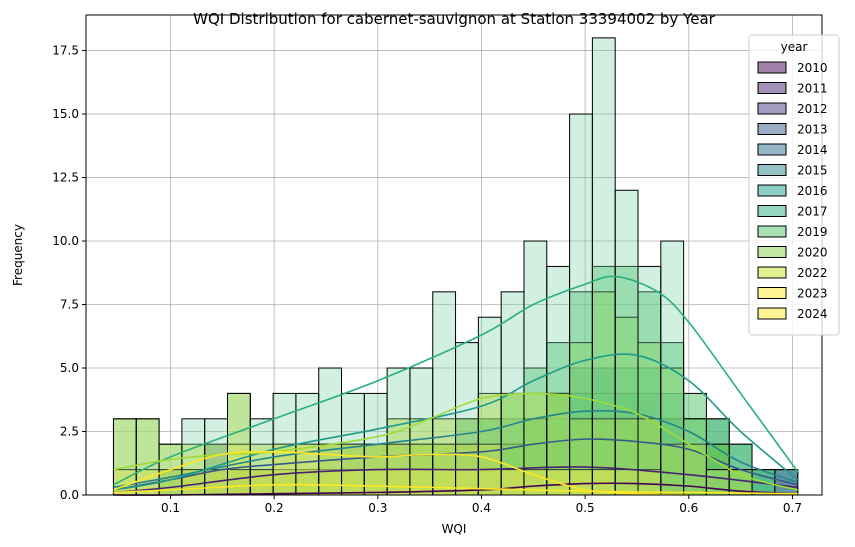 The height and width of the screenshot is (547, 855). I want to click on y-tick-label: 2.5, so click(69, 432).